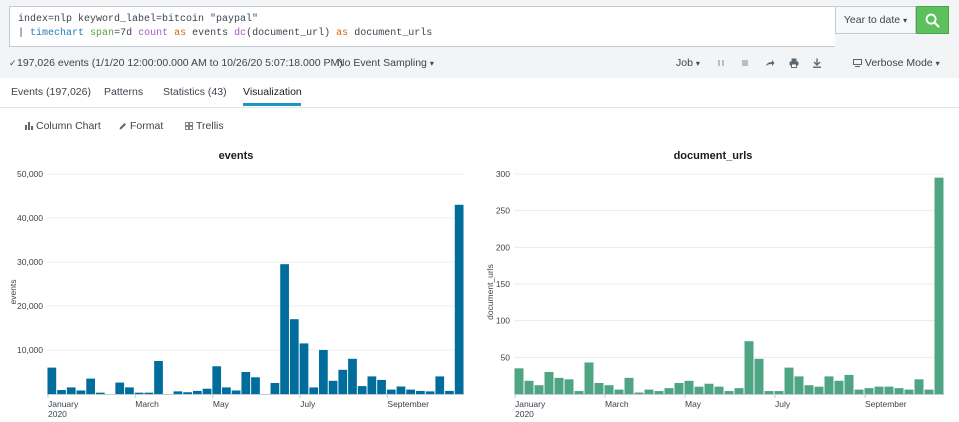 The height and width of the screenshot is (422, 959). I want to click on chart-type-button: Column Chart, so click(63, 126).